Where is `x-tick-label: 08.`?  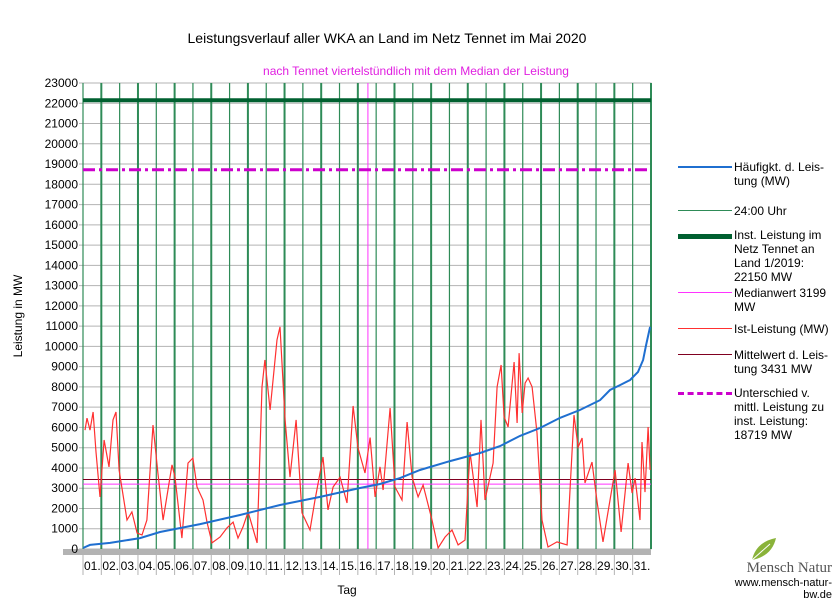 x-tick-label: 08. is located at coordinates (220, 566).